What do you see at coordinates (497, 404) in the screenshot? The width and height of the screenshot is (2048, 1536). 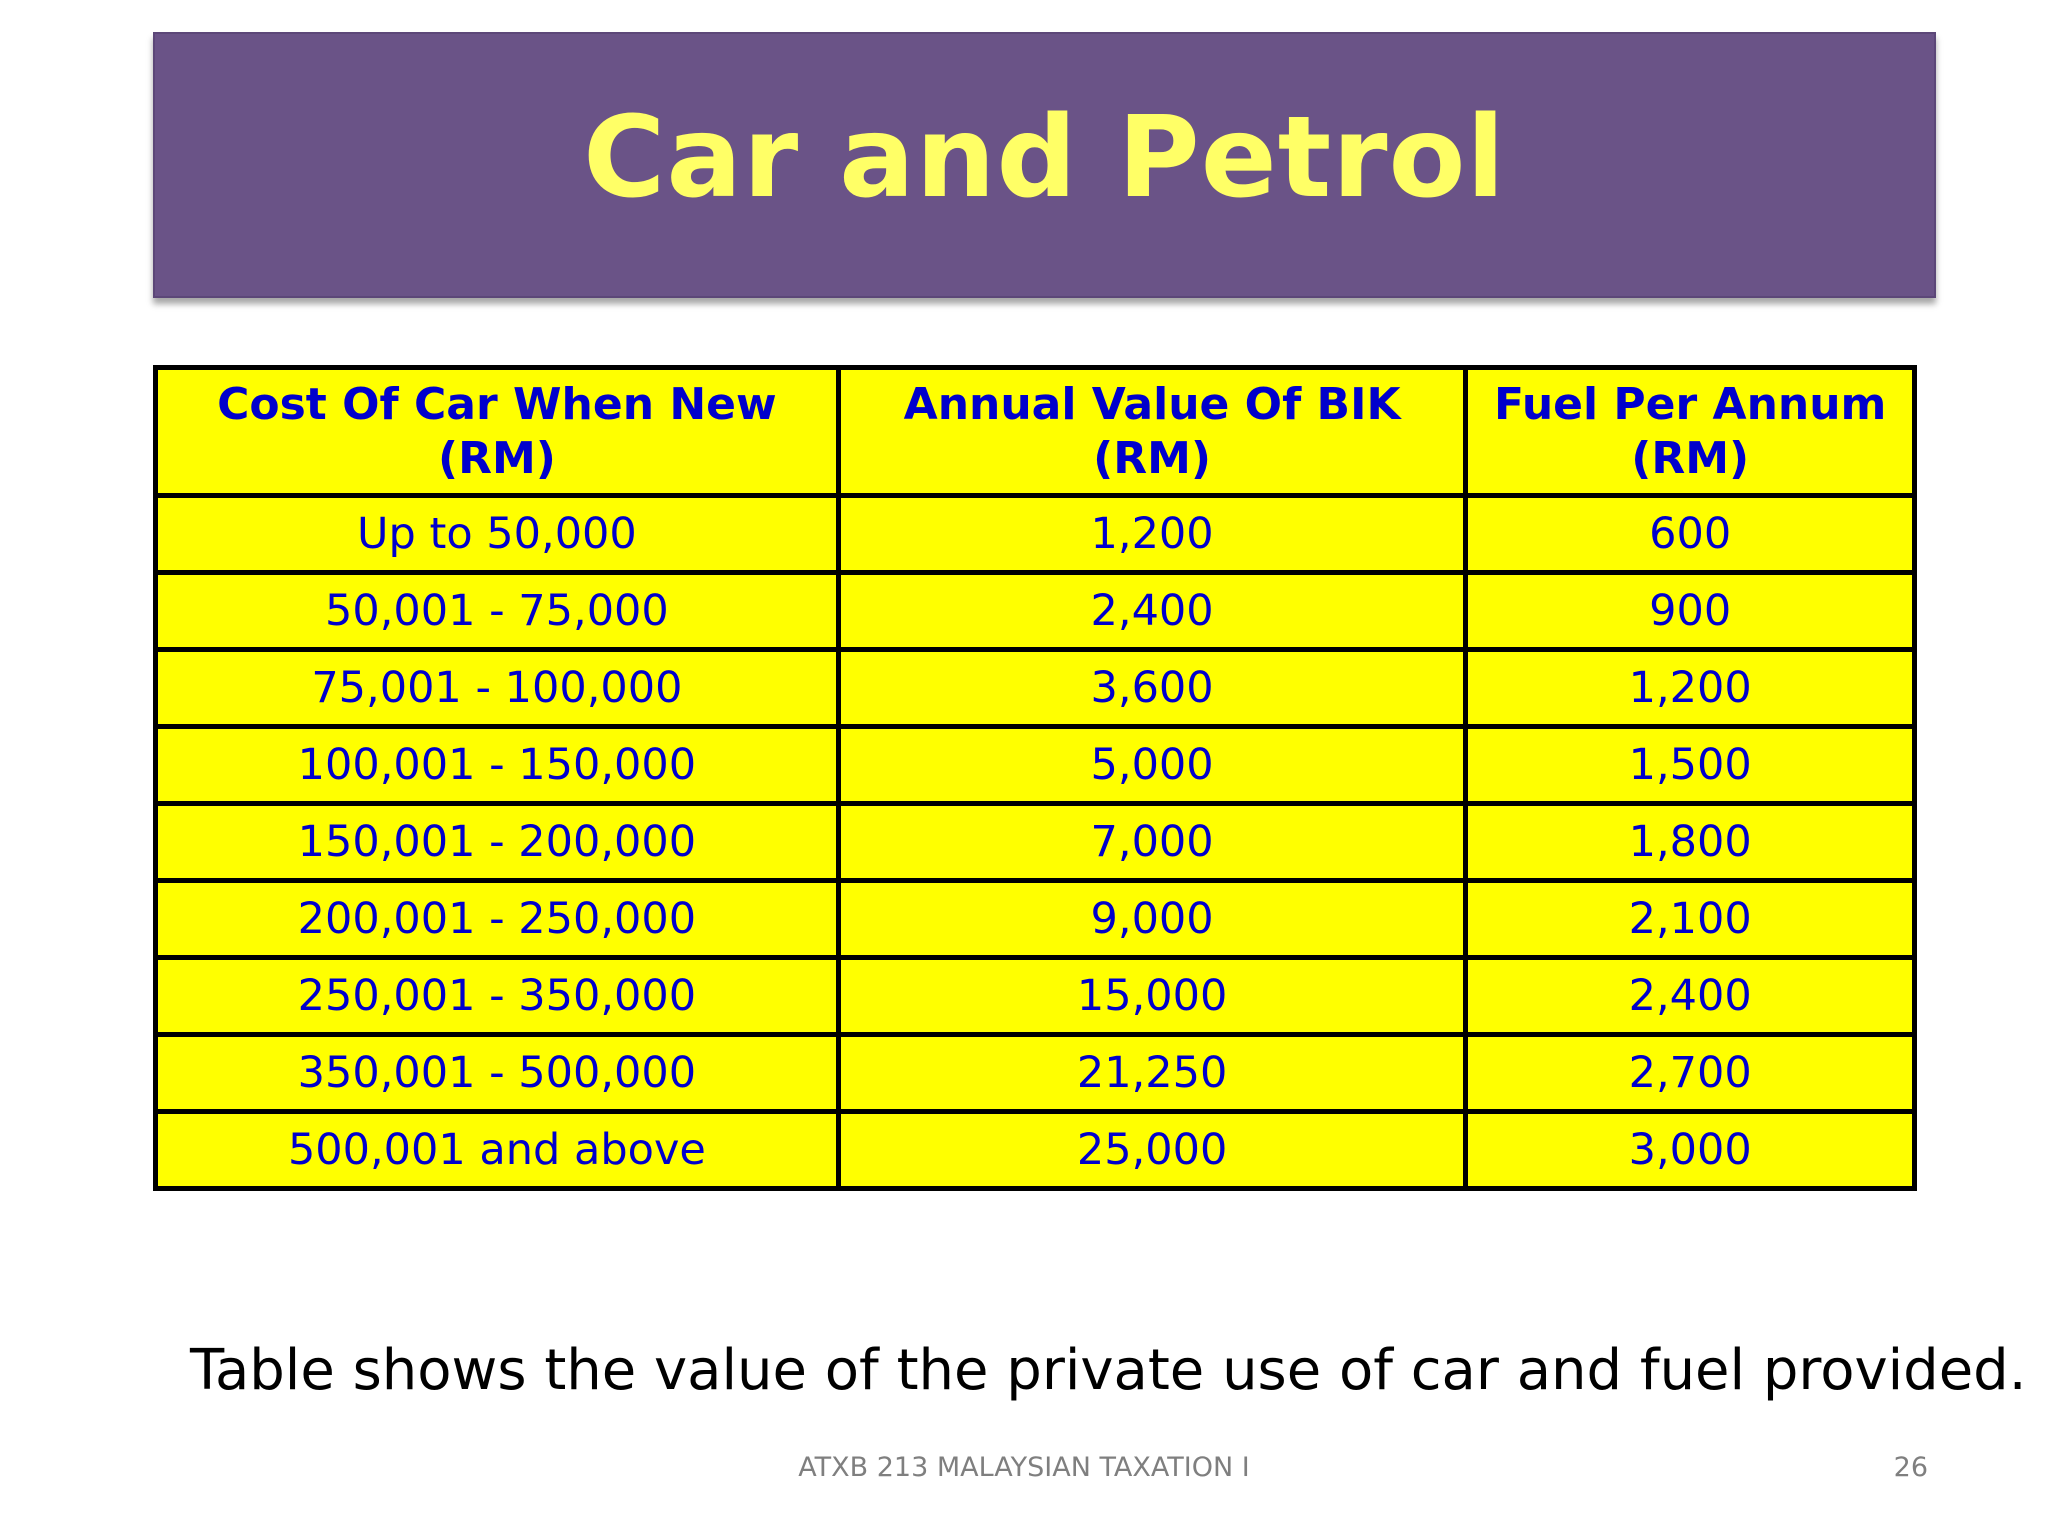 I see `header-cost-of-car-line1: Cost Of Car When New` at bounding box center [497, 404].